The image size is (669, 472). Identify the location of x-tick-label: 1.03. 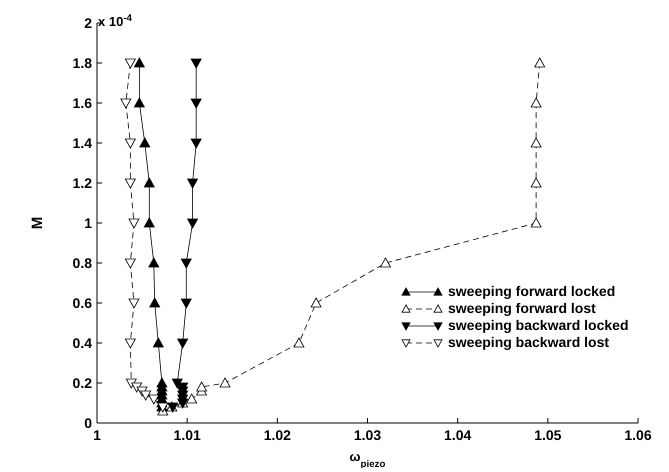
(368, 434).